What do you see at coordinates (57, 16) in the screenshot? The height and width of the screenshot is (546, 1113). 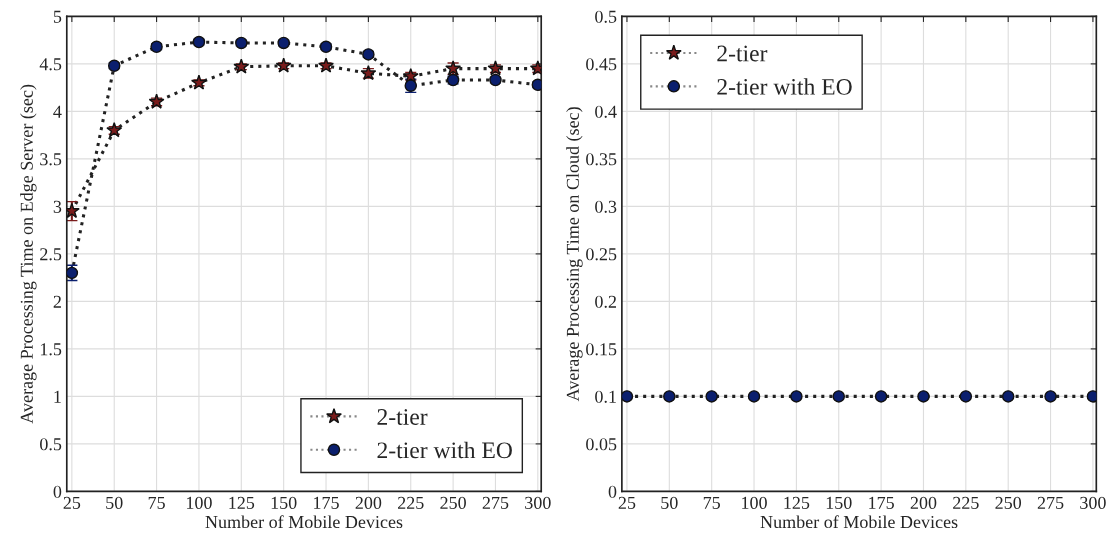 I see `y-tick-label: 5` at bounding box center [57, 16].